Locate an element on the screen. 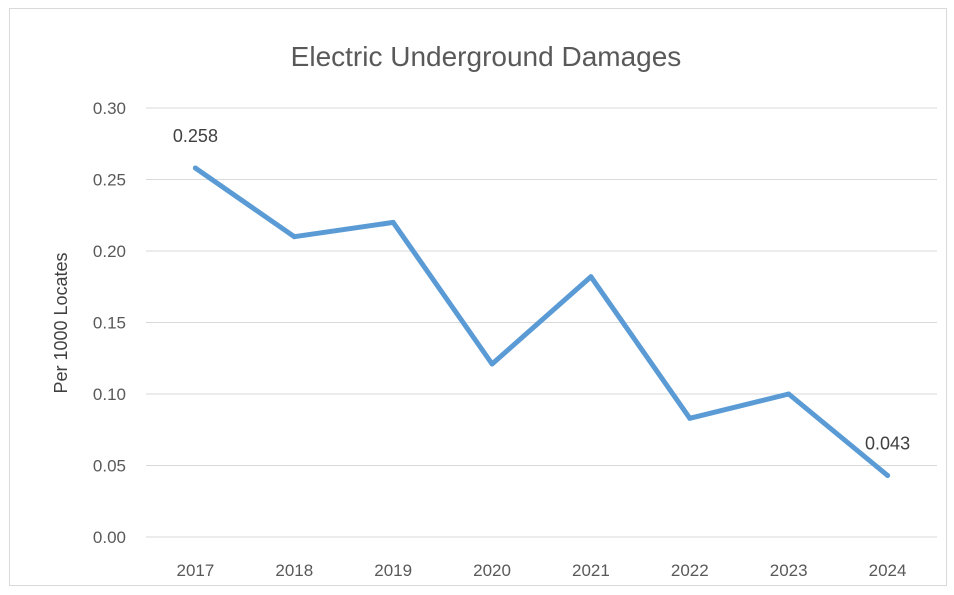 Image resolution: width=954 pixels, height=595 pixels. y-tick-label: 0.15 is located at coordinates (109, 323).